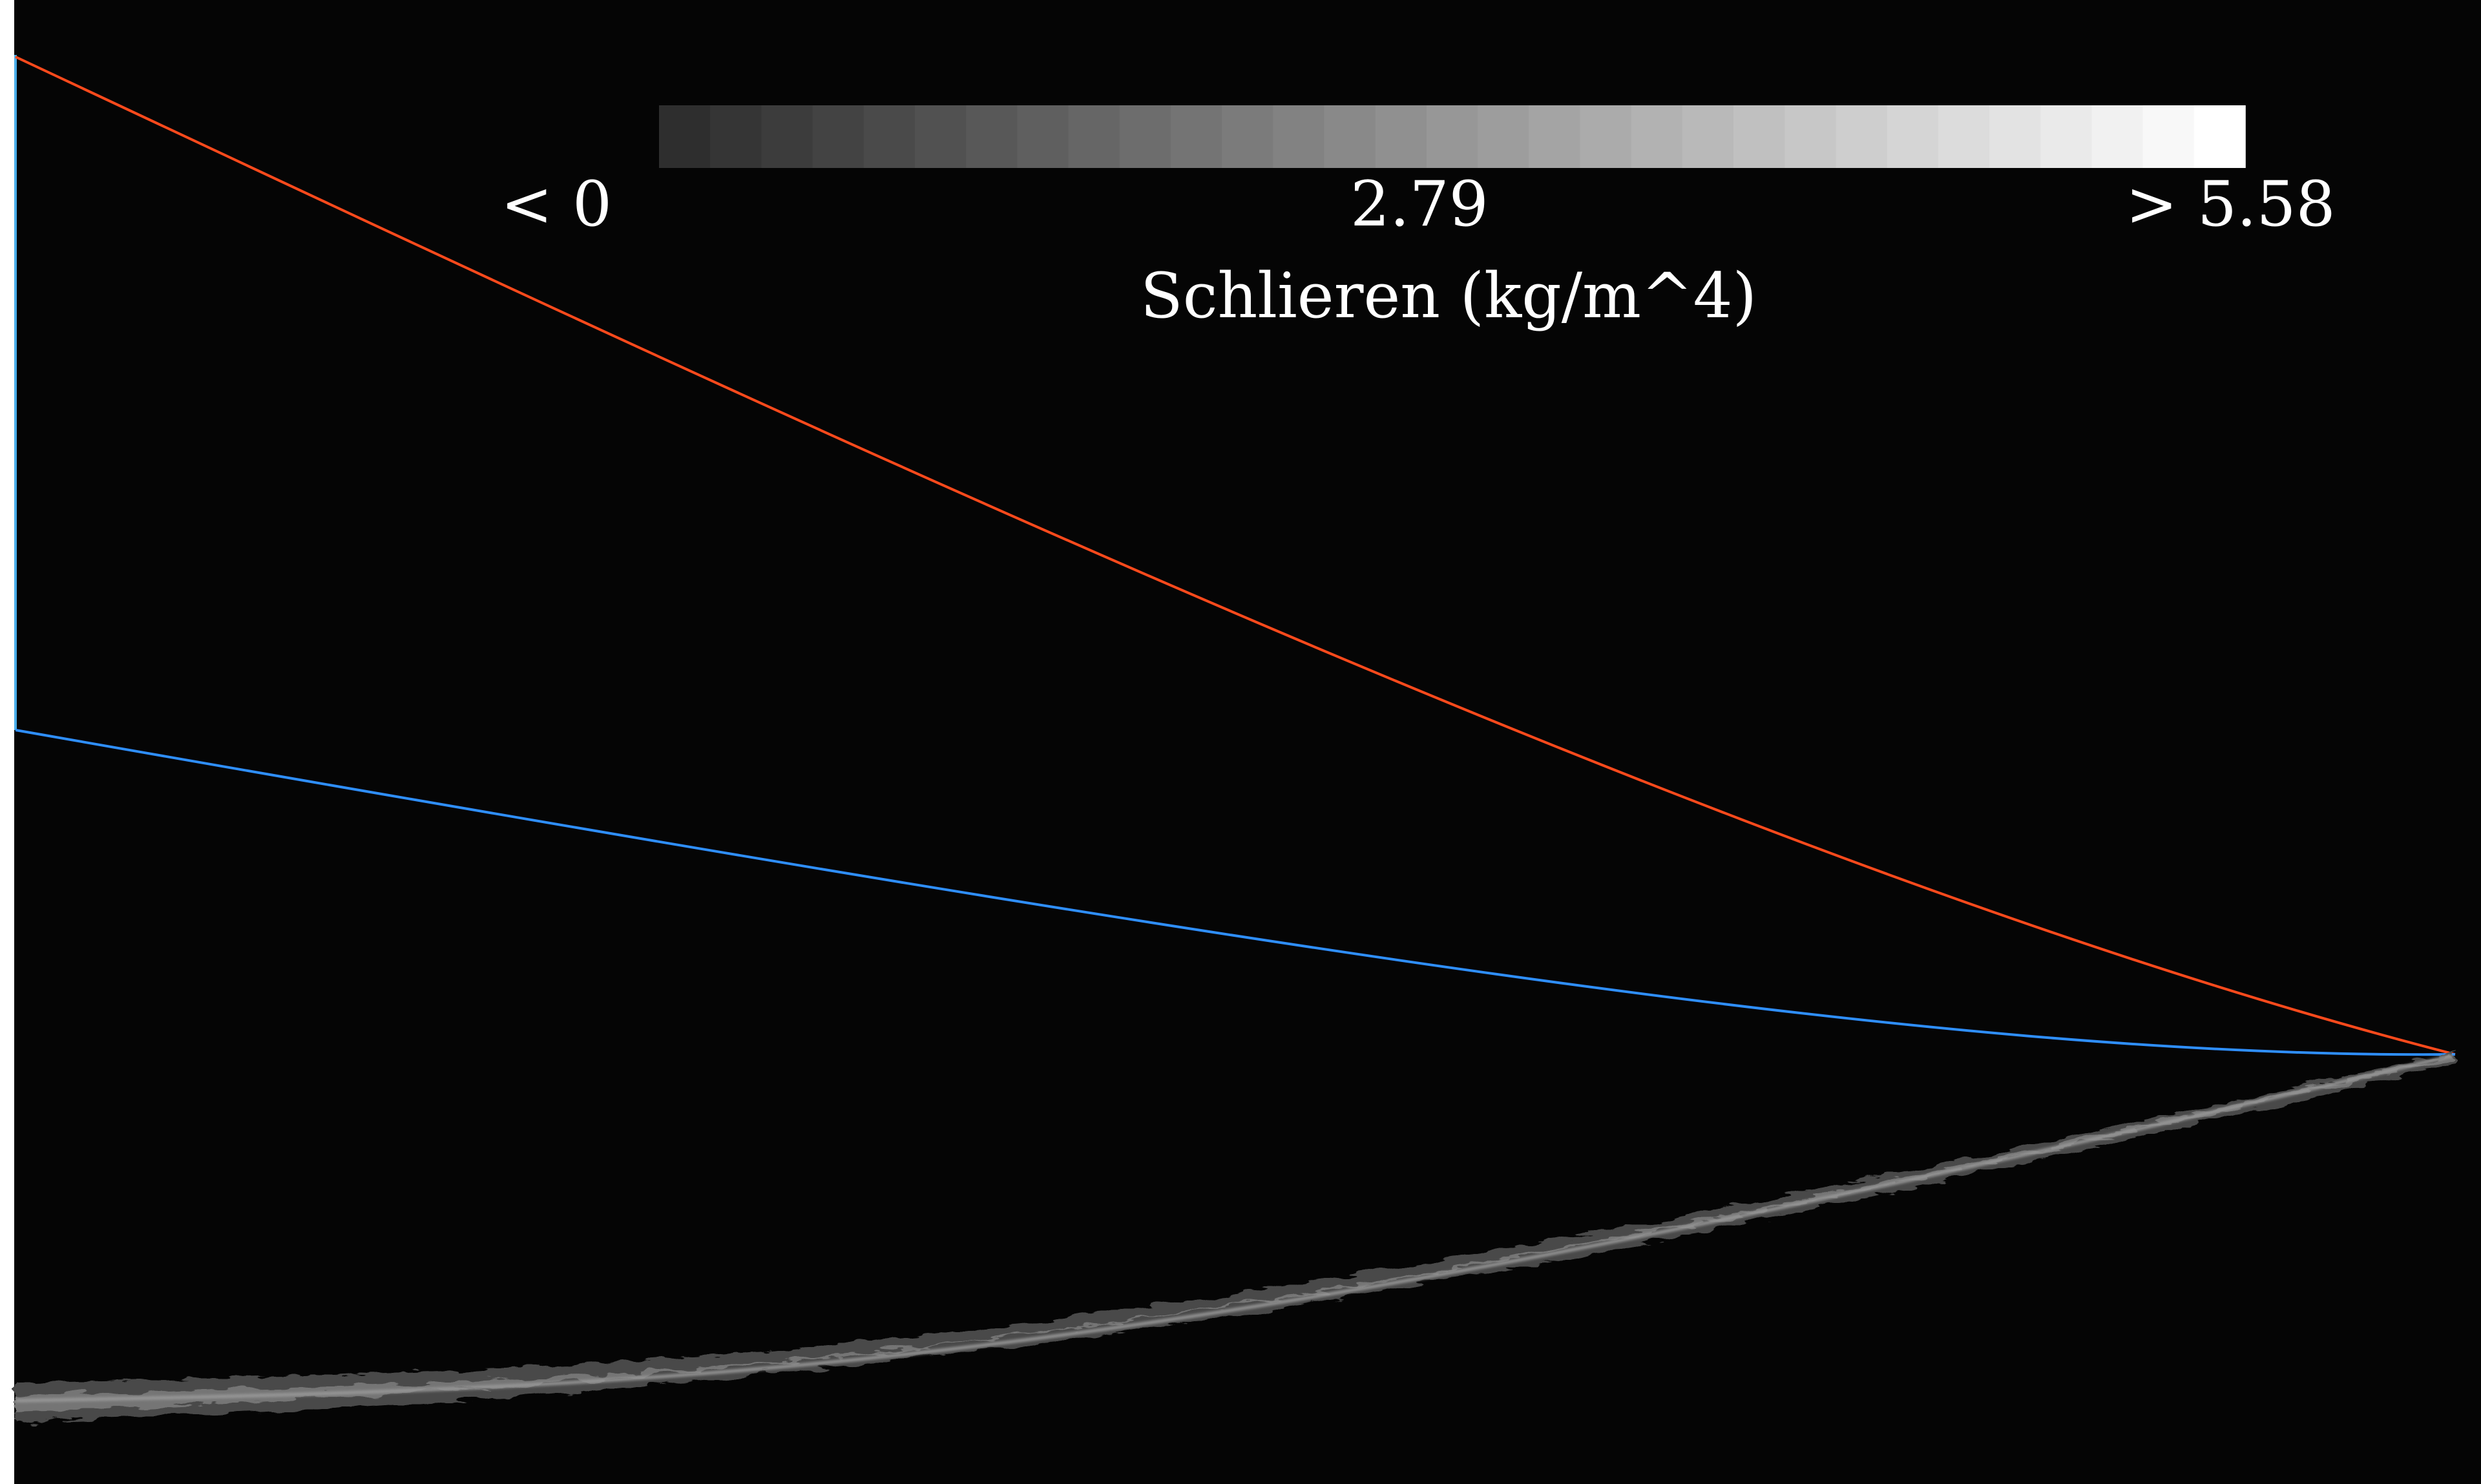  I want to click on colorbar-title: Schlieren (kg/m^4), so click(1448, 296).